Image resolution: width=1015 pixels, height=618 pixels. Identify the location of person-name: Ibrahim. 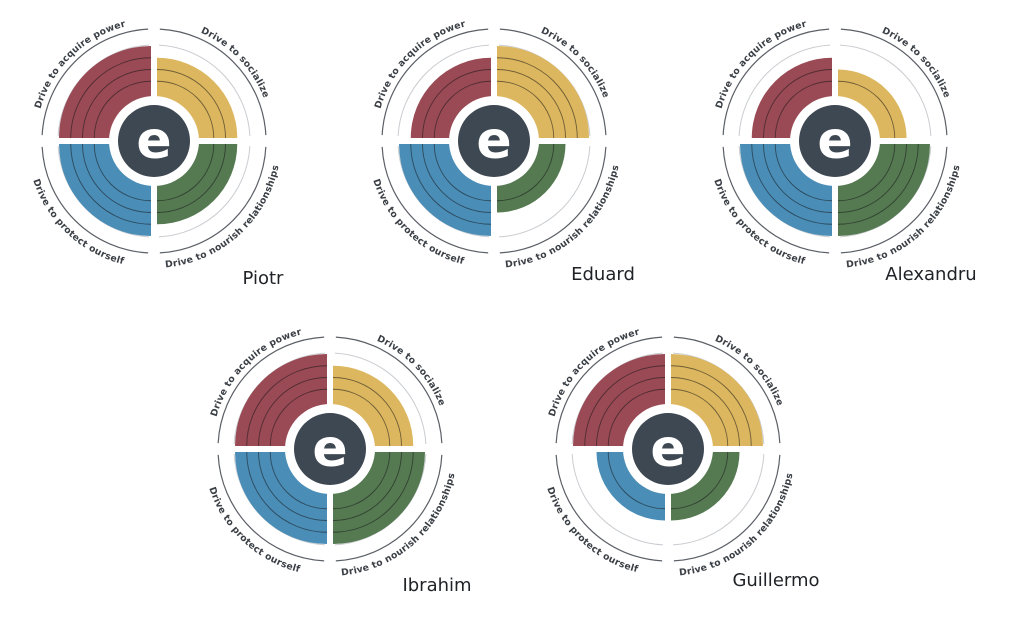
(436, 585).